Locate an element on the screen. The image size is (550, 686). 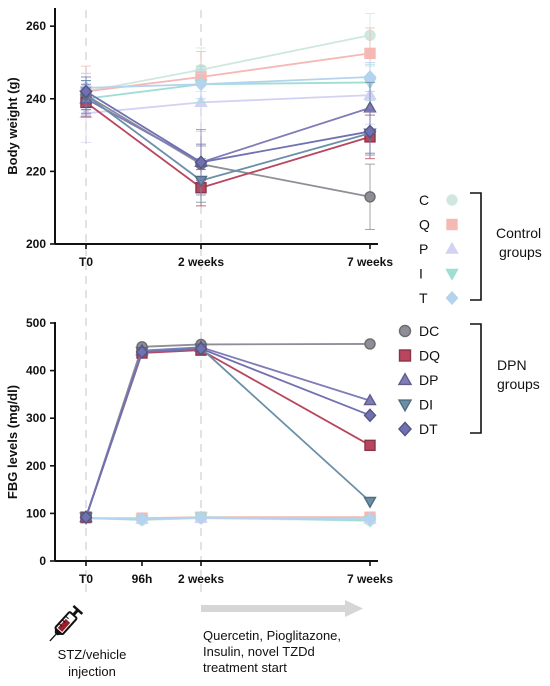
top-point-Q is located at coordinates (370, 53).